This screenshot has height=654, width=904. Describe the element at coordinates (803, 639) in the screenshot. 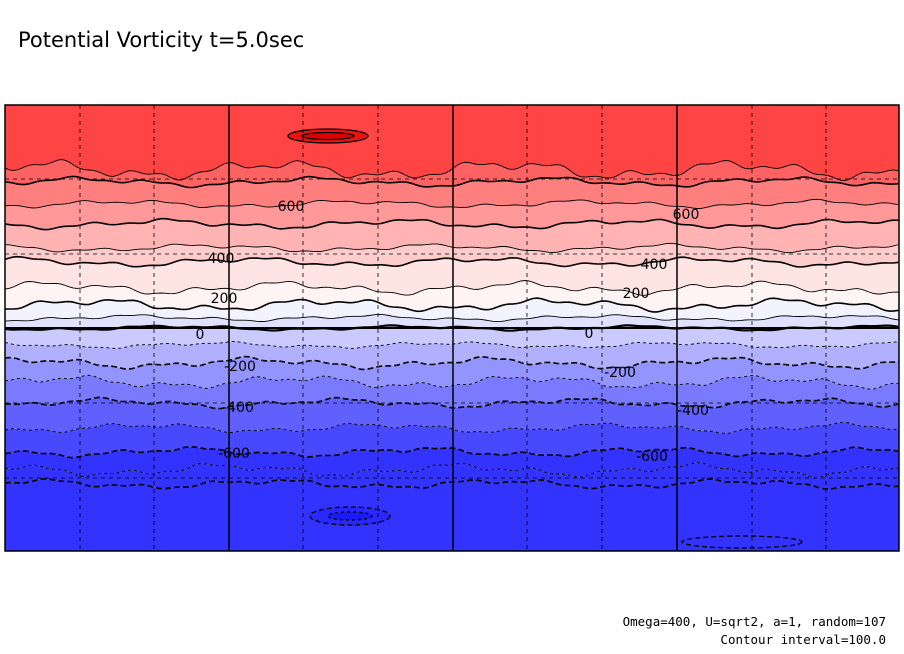

I see `contour-interval-note: Contour interval=100.0` at that location.